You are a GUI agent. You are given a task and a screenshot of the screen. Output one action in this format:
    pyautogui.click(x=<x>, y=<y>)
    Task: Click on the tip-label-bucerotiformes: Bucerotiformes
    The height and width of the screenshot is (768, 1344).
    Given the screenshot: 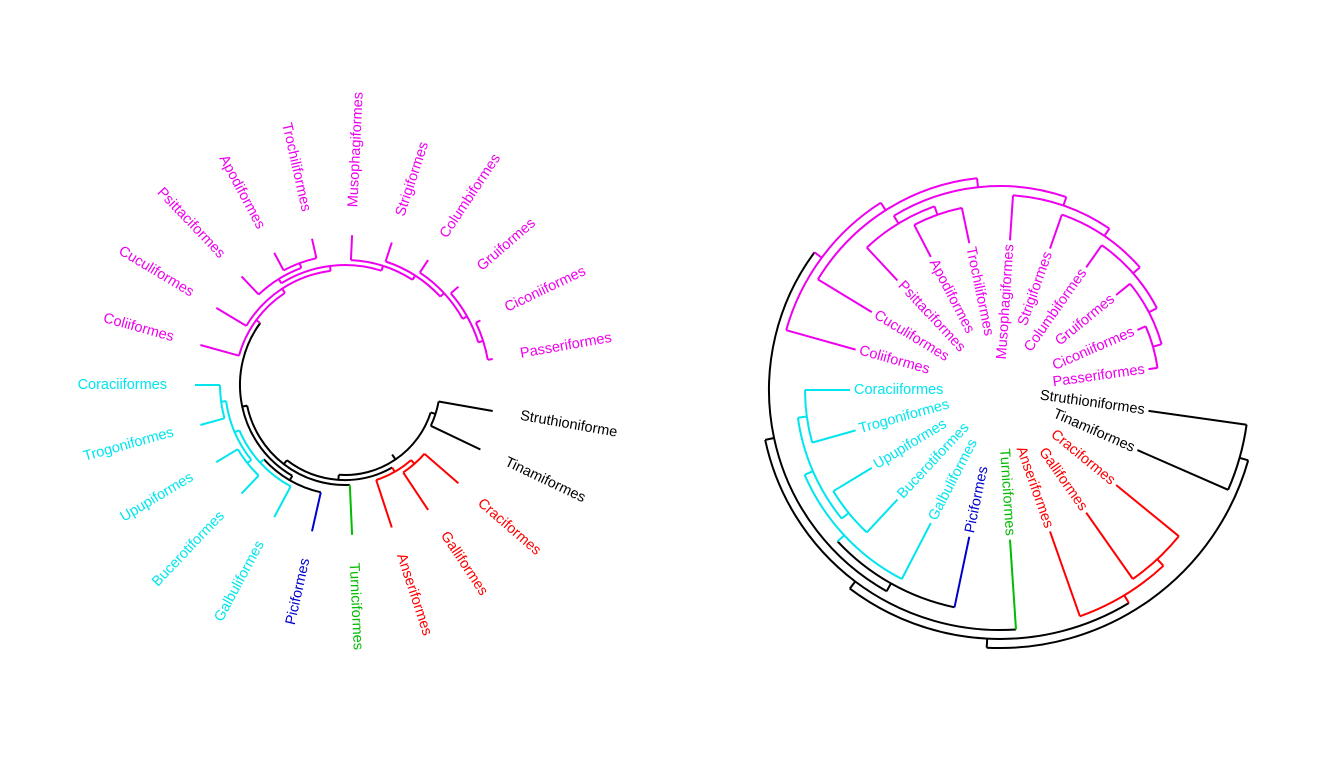 What is the action you would take?
    pyautogui.click(x=188, y=549)
    